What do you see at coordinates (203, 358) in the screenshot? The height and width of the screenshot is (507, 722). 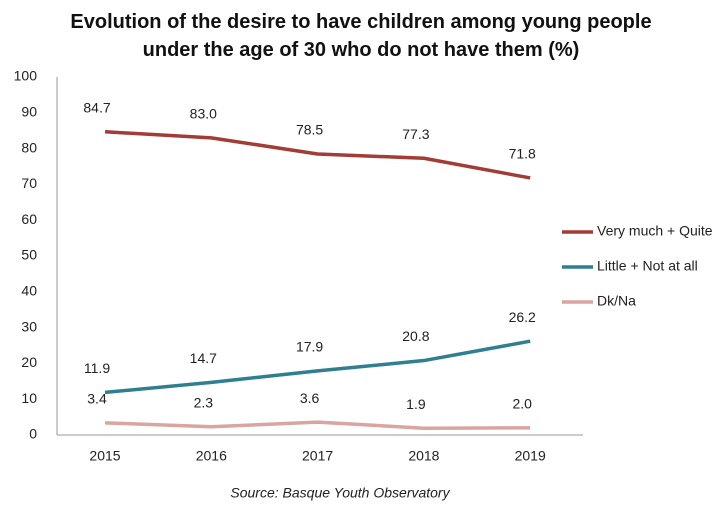 I see `data-label: 14.7` at bounding box center [203, 358].